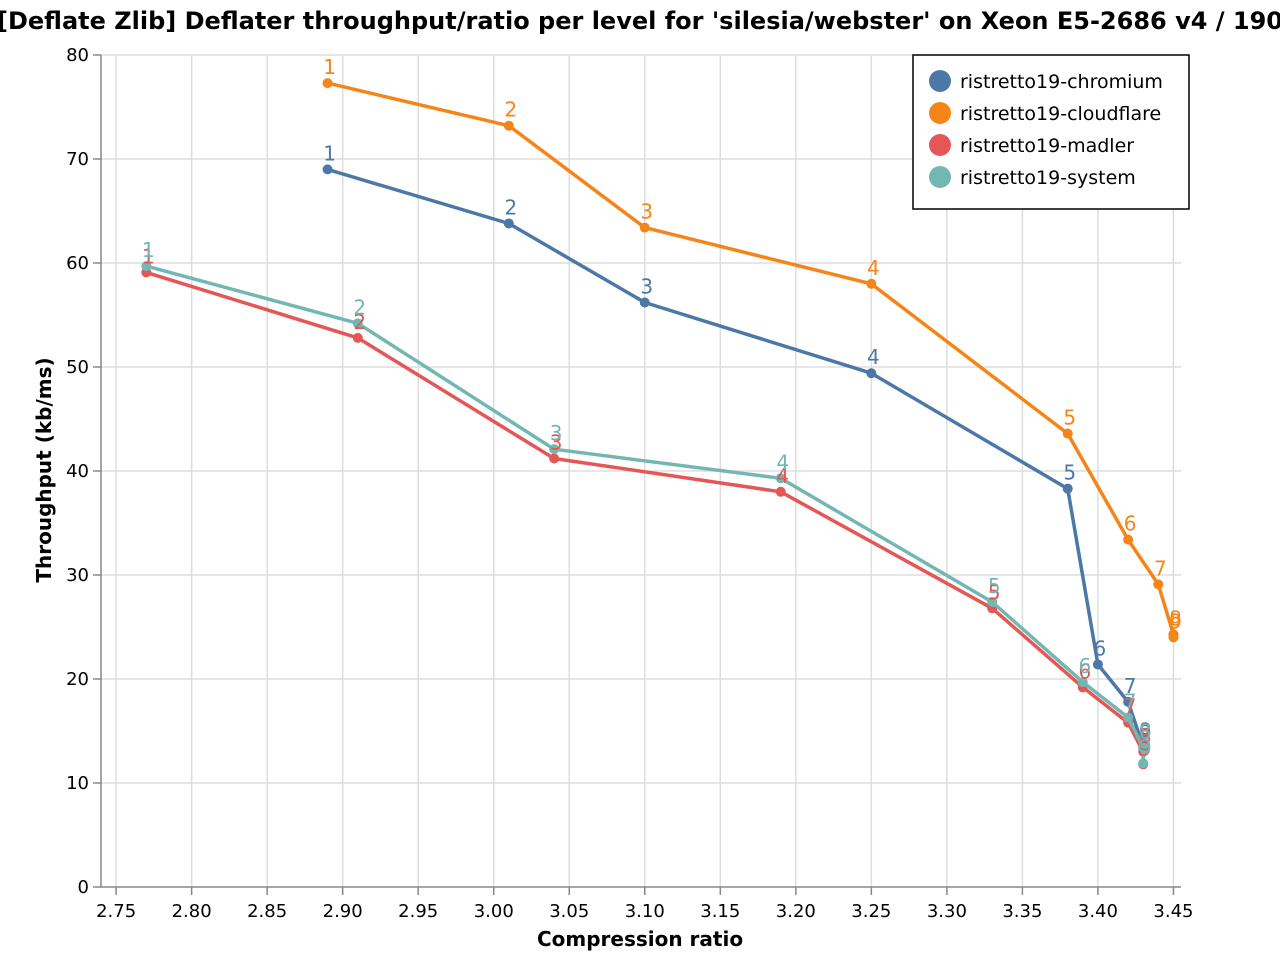 The width and height of the screenshot is (1280, 960). Describe the element at coordinates (645, 911) in the screenshot. I see `x-tick-label: 3.10` at that location.